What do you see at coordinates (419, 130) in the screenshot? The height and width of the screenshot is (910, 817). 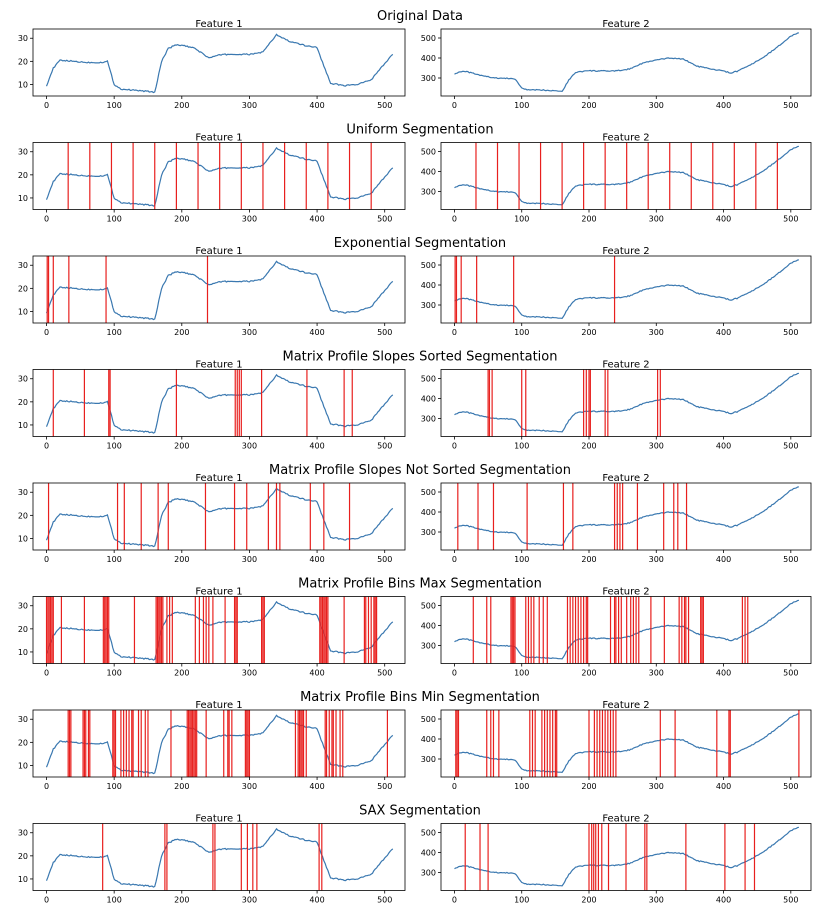 I see `row-title: Uniform Segmentation` at bounding box center [419, 130].